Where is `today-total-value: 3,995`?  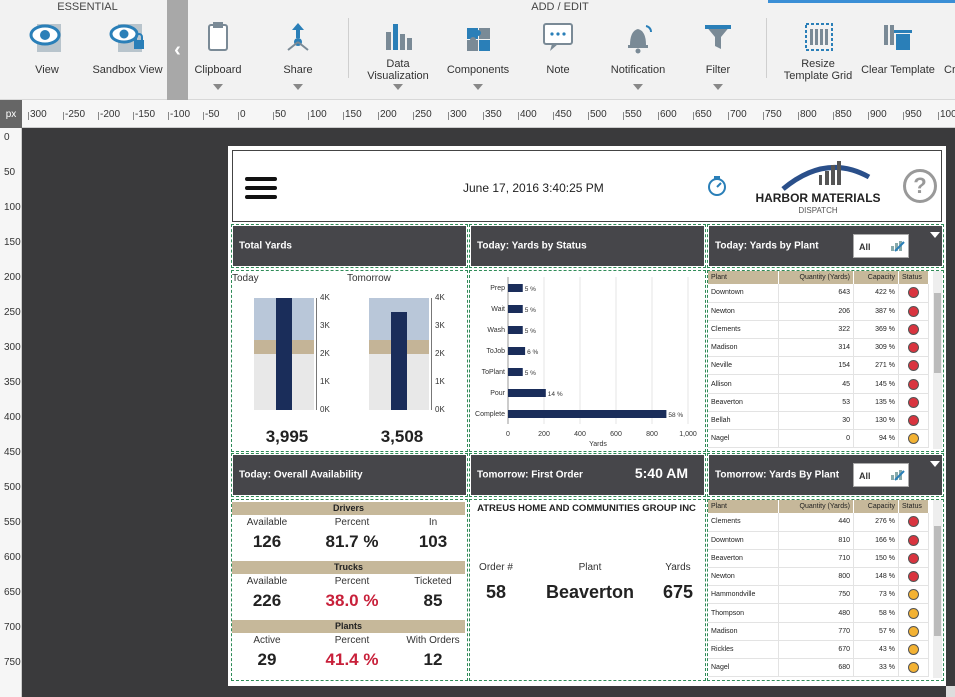 today-total-value: 3,995 is located at coordinates (287, 436).